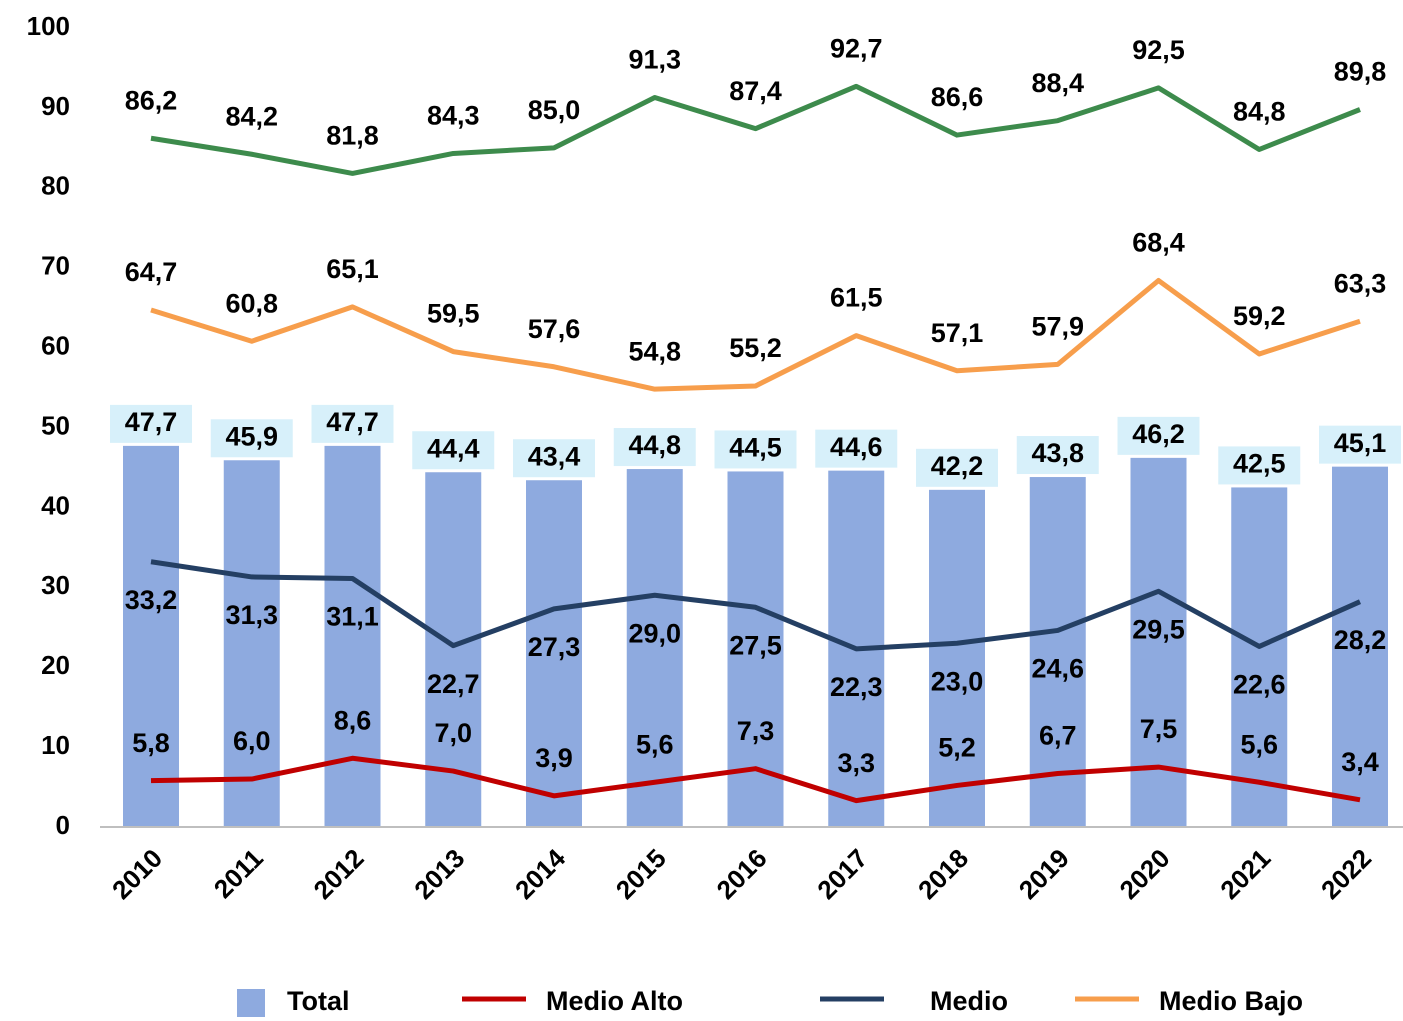 The width and height of the screenshot is (1403, 1021). I want to click on value-label: 28,2, so click(1360, 640).